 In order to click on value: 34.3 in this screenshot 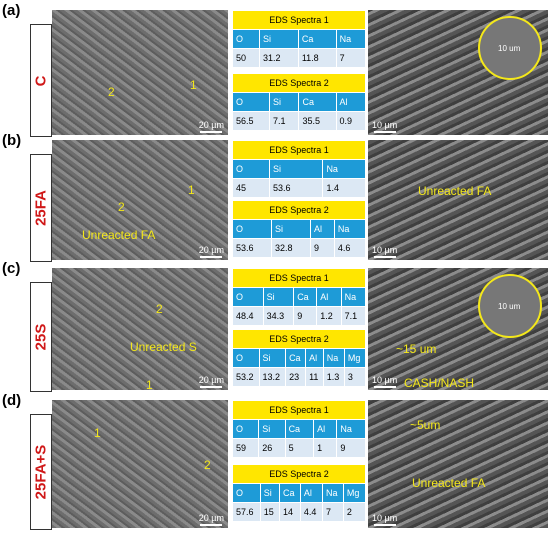, I will do `click(278, 316)`.